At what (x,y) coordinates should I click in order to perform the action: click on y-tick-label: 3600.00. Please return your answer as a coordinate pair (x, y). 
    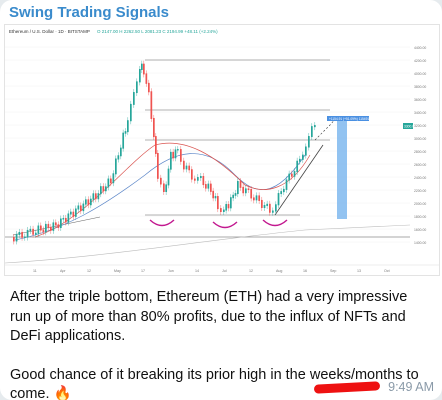
    Looking at the image, I should click on (420, 100).